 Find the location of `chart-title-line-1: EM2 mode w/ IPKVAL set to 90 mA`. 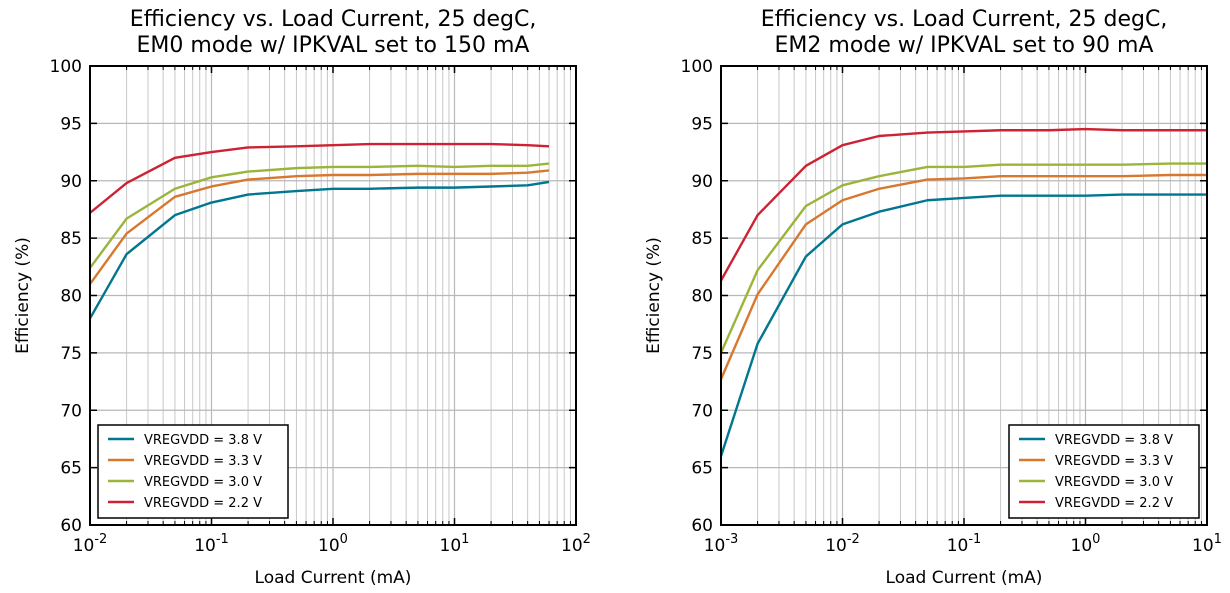

chart-title-line-1: EM2 mode w/ IPKVAL set to 90 mA is located at coordinates (964, 45).